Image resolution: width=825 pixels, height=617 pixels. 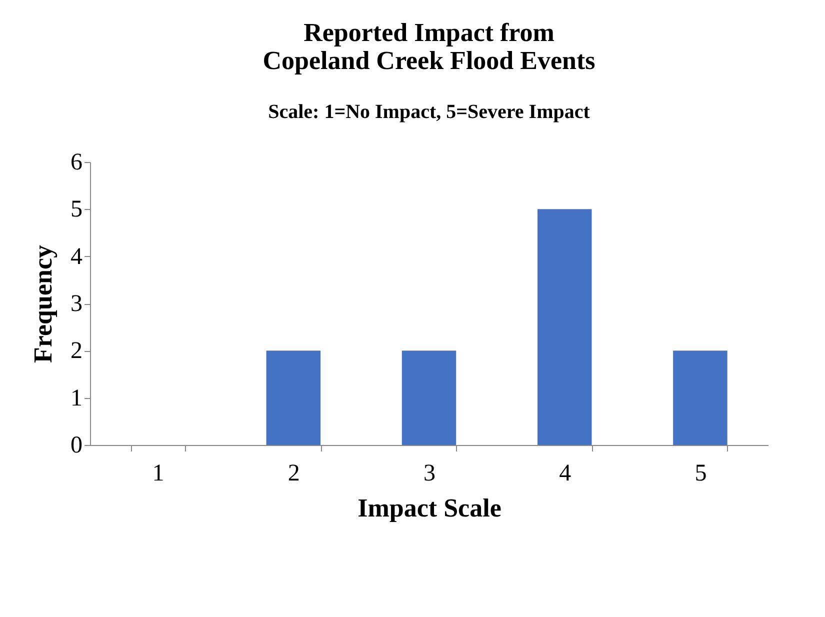 What do you see at coordinates (76, 351) in the screenshot?
I see `y-tick-label: 2` at bounding box center [76, 351].